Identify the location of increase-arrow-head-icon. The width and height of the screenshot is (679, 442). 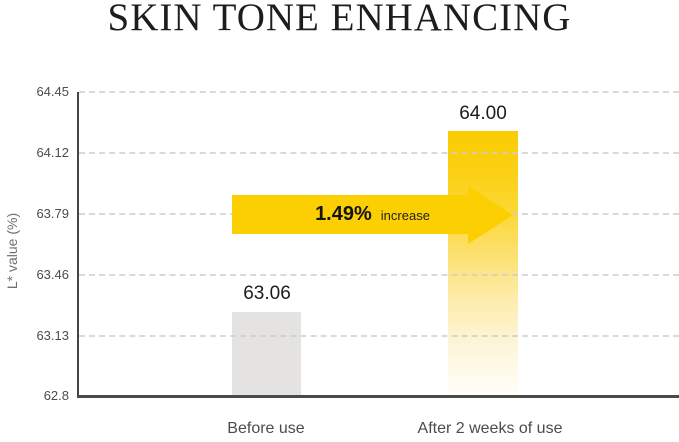
(490, 215).